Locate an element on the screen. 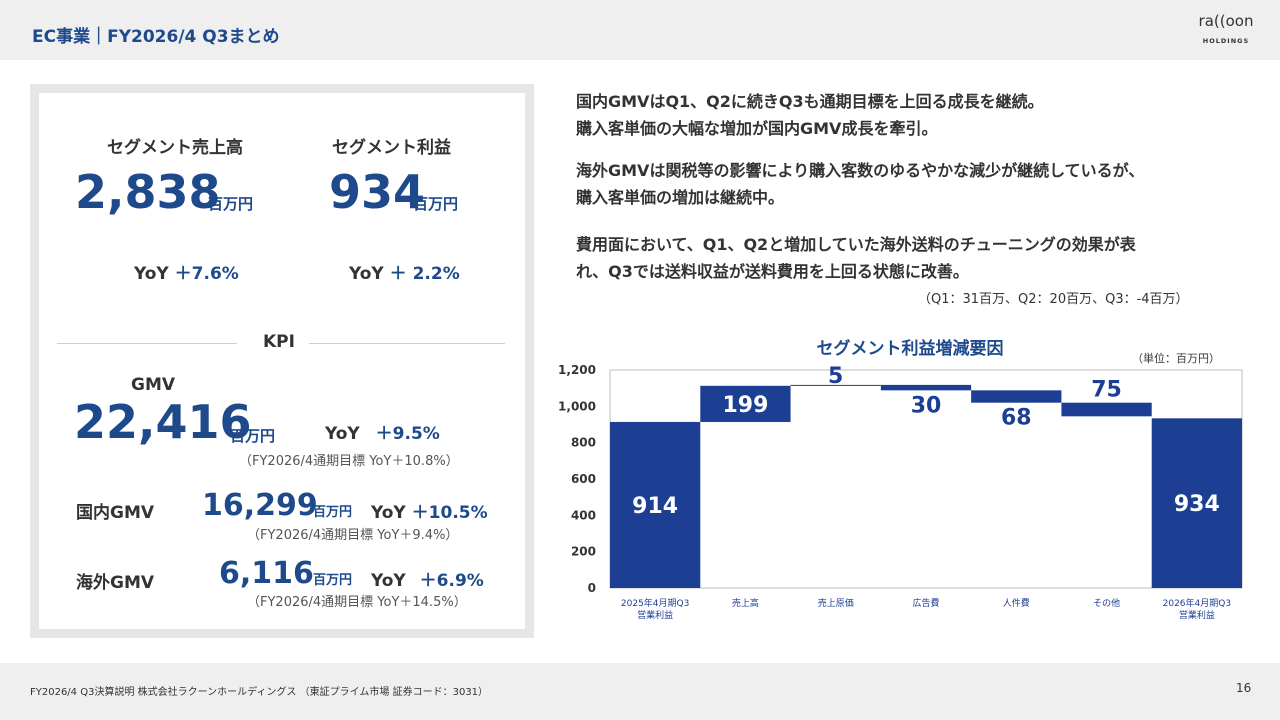 Image resolution: width=1280 pixels, height=720 pixels. profit-label: セグメント利益 is located at coordinates (391, 148).